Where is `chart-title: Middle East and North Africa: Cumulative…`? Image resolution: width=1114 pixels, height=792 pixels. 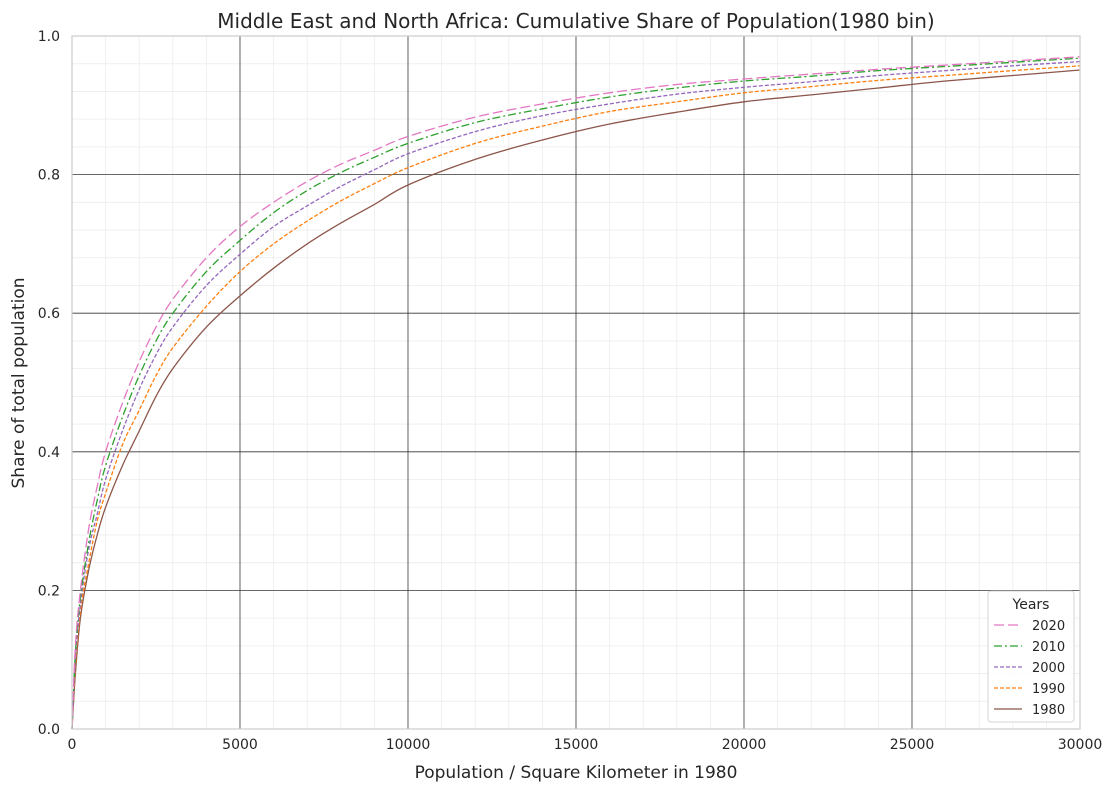 chart-title: Middle East and North Africa: Cumulative… is located at coordinates (575, 21).